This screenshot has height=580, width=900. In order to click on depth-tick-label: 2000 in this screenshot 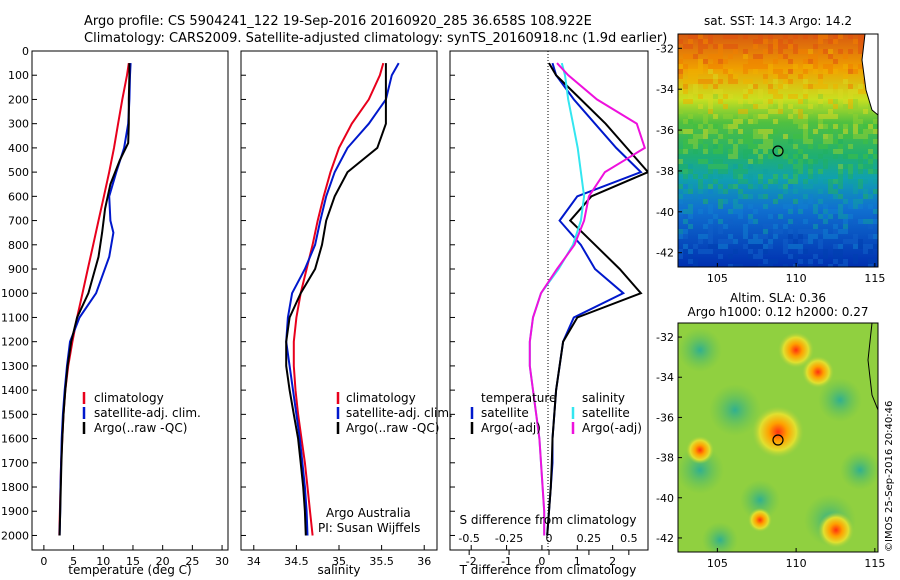, I will do `click(15, 535)`.